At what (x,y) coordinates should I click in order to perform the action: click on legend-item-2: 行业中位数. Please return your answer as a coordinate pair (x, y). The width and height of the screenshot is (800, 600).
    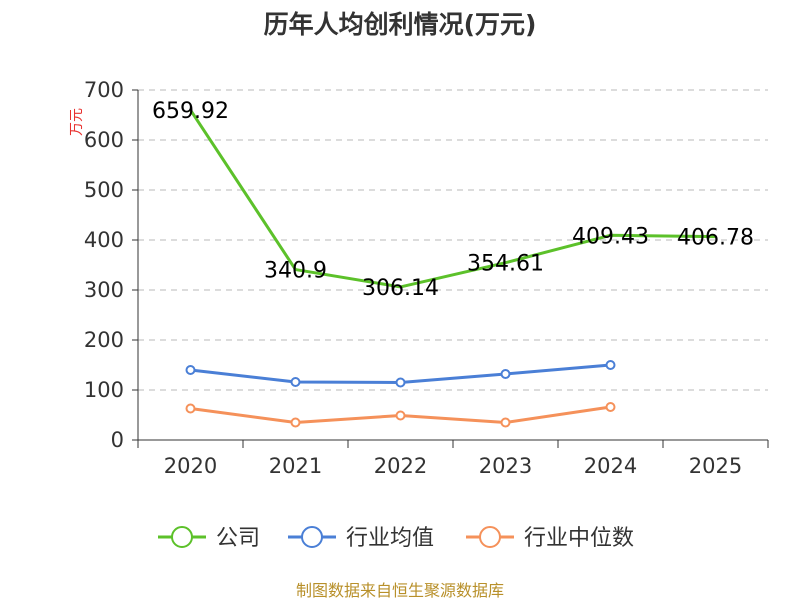
    Looking at the image, I should click on (550, 538).